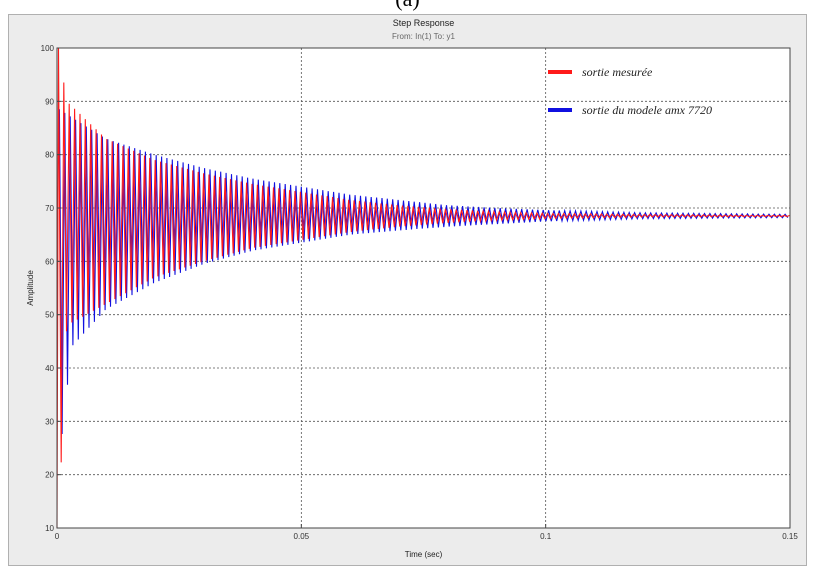  What do you see at coordinates (49, 368) in the screenshot?
I see `y-tick-label: 40` at bounding box center [49, 368].